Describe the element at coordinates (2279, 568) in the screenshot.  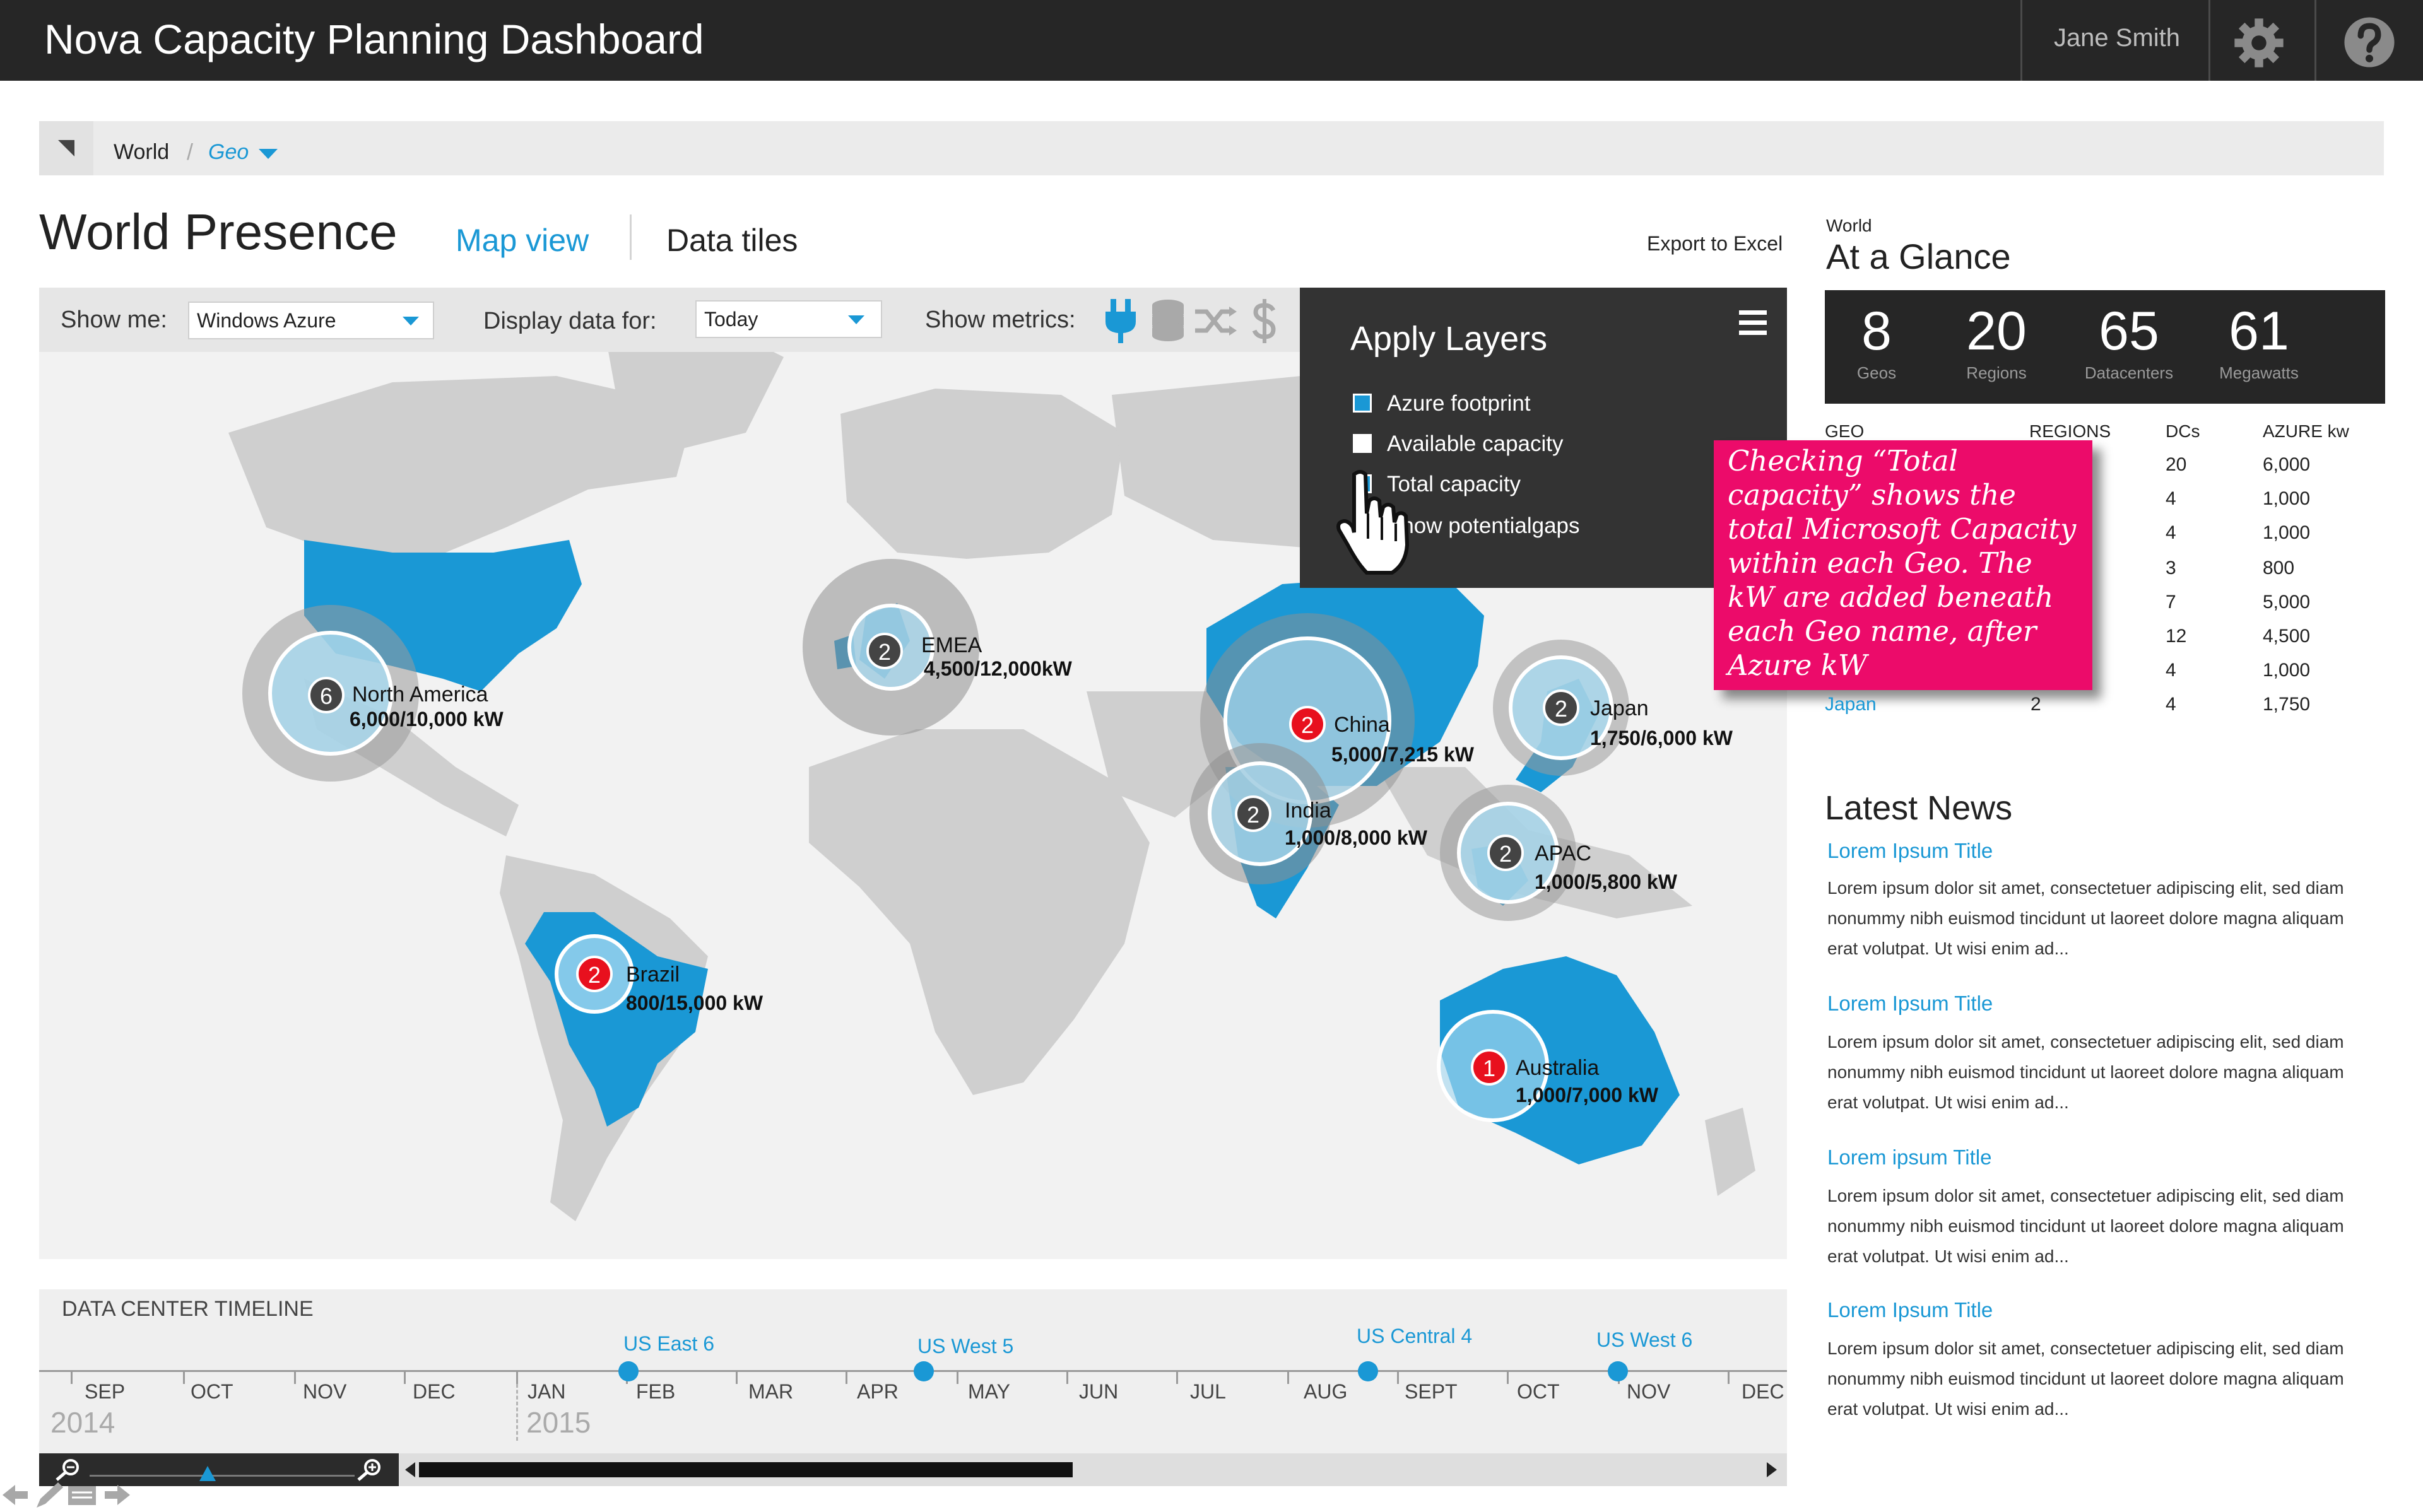
I see `table-cell: 800` at that location.